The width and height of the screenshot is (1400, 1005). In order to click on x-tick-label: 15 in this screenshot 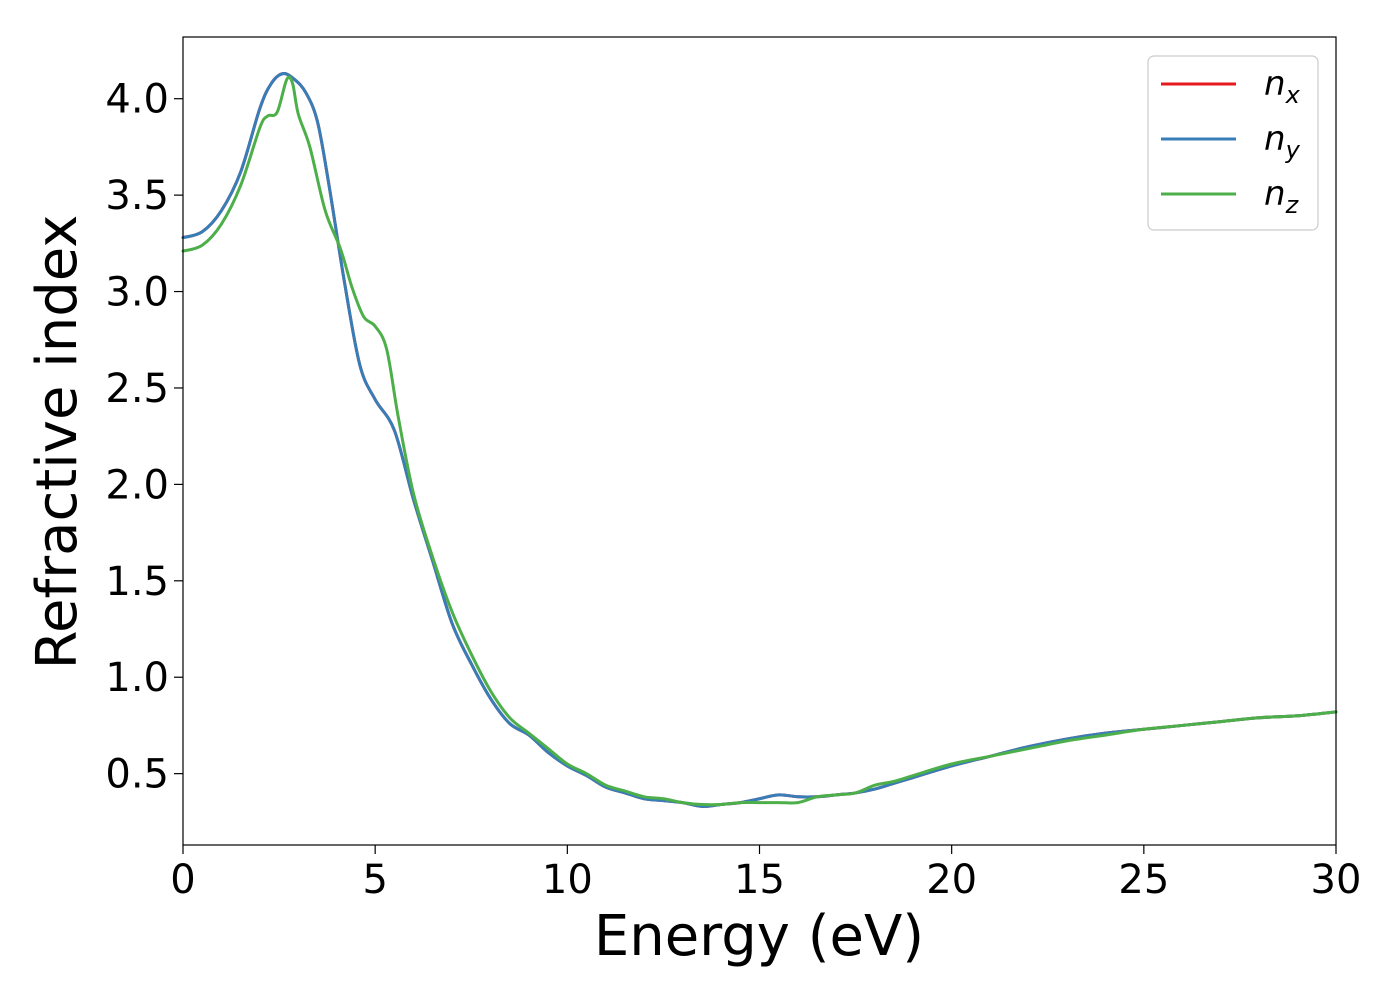, I will do `click(759, 880)`.